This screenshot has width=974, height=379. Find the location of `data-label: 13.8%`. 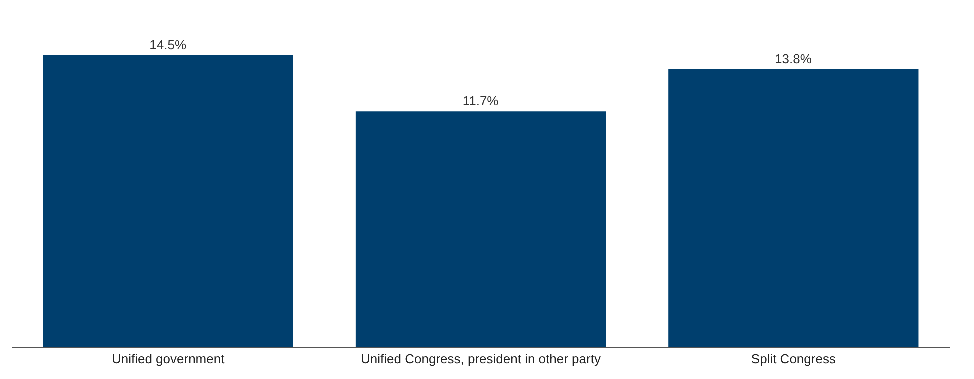

data-label: 13.8% is located at coordinates (793, 58).